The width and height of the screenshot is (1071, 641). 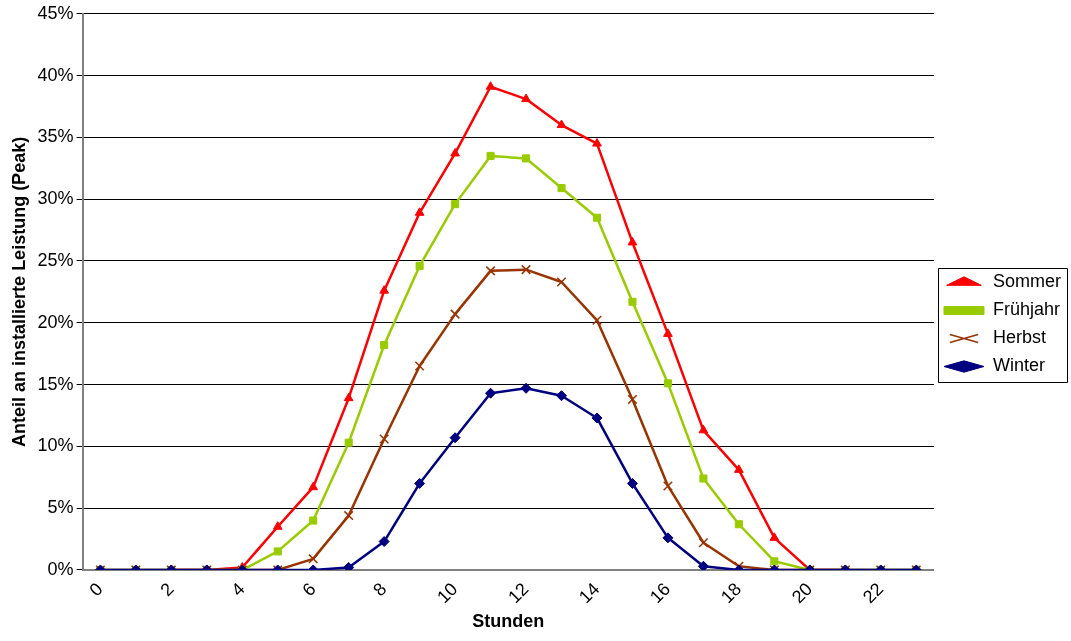 What do you see at coordinates (731, 593) in the screenshot?
I see `x-tick-label: 18` at bounding box center [731, 593].